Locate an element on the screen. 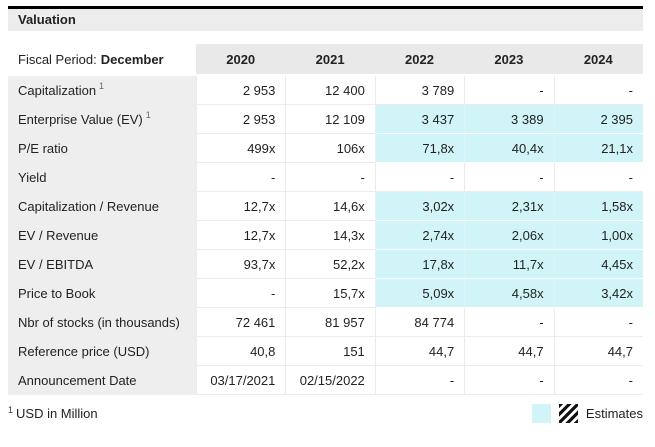 This screenshot has height=447, width=655. cell-value: 15,7x is located at coordinates (330, 293).